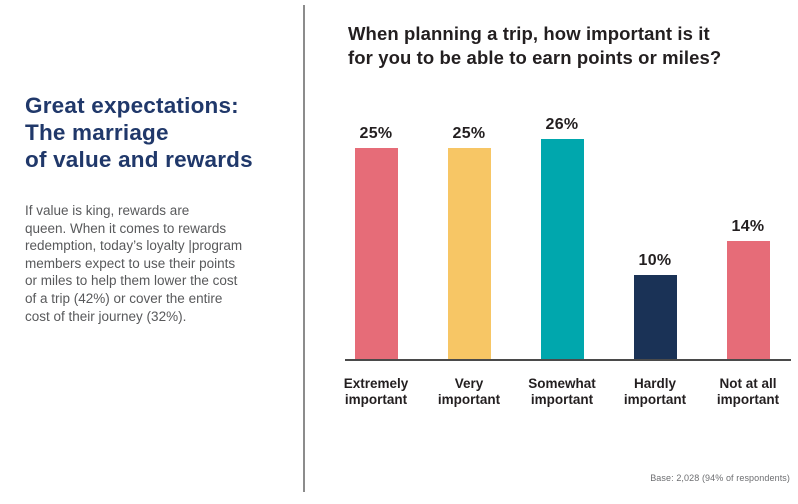 The width and height of the screenshot is (798, 504). What do you see at coordinates (562, 383) in the screenshot?
I see `category-label-line: Somewhat` at bounding box center [562, 383].